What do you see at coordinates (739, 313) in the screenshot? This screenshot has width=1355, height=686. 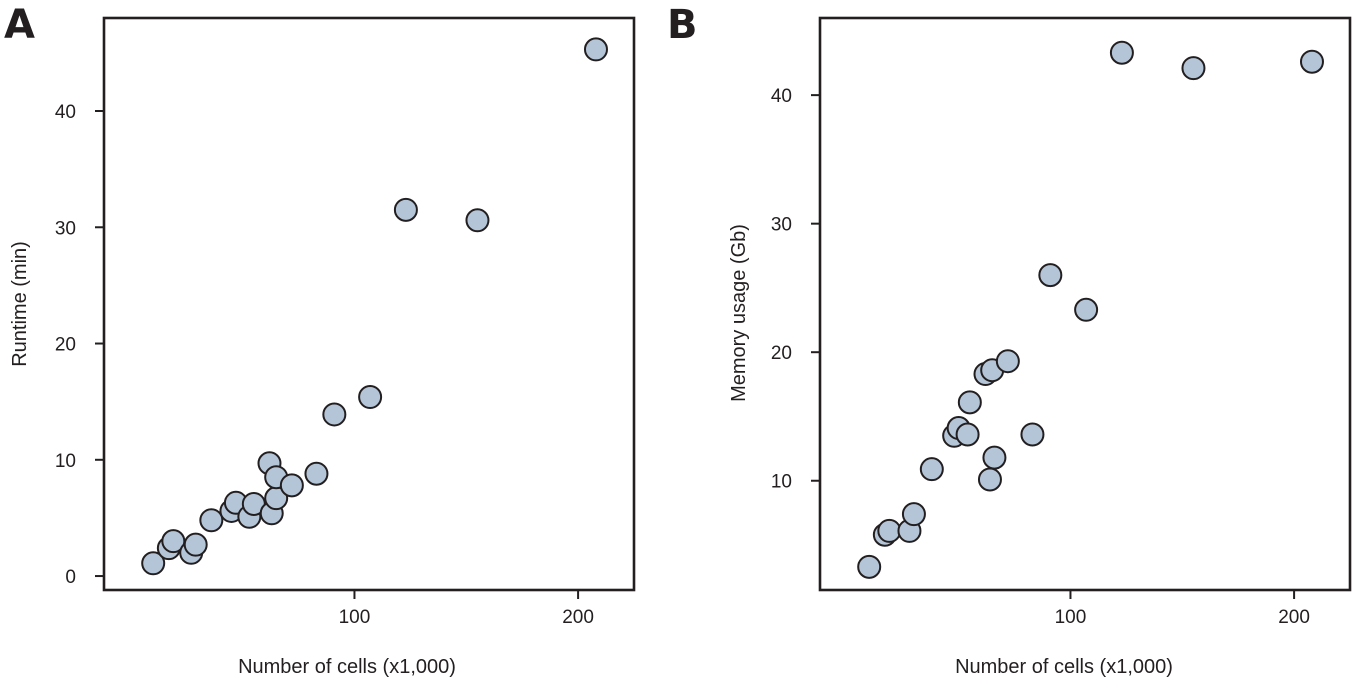 I see `y-axis-label-b: Memory usage (Gb)` at bounding box center [739, 313].